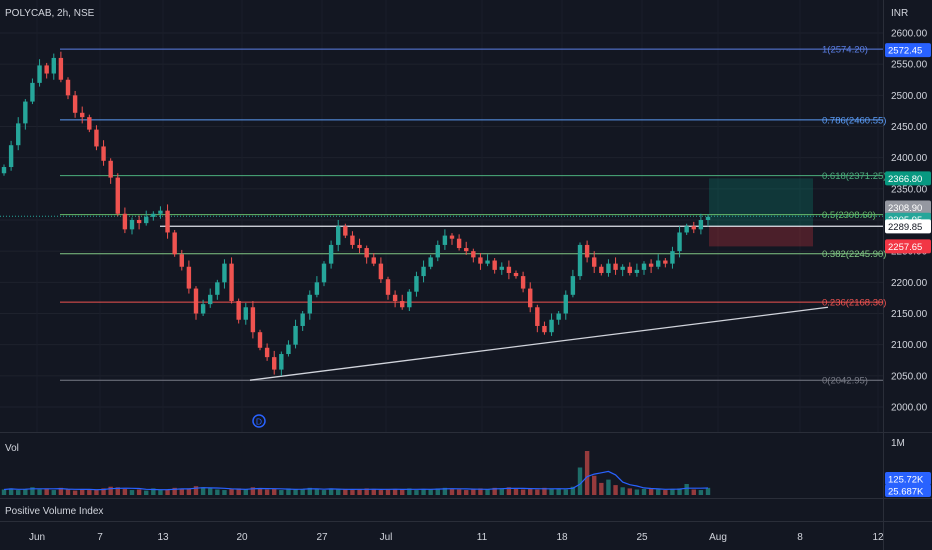  Describe the element at coordinates (761, 202) in the screenshot. I see `position-target-zone` at that location.